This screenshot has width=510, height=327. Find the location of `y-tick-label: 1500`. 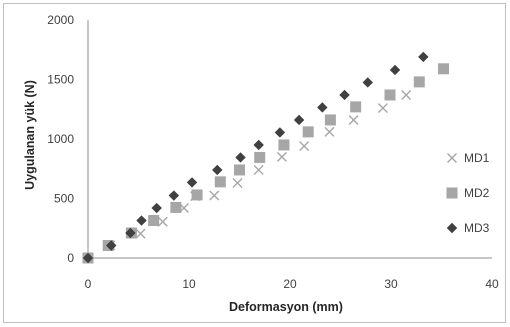

y-tick-label: 1500 is located at coordinates (60, 80).